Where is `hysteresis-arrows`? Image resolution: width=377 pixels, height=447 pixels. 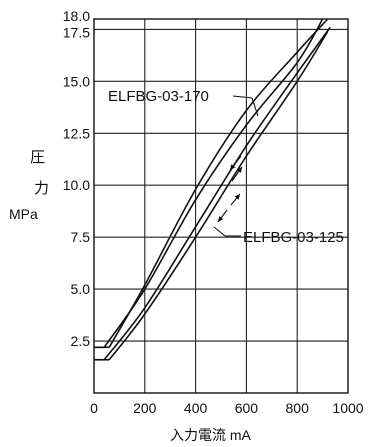
hysteresis-arrows is located at coordinates (230, 189).